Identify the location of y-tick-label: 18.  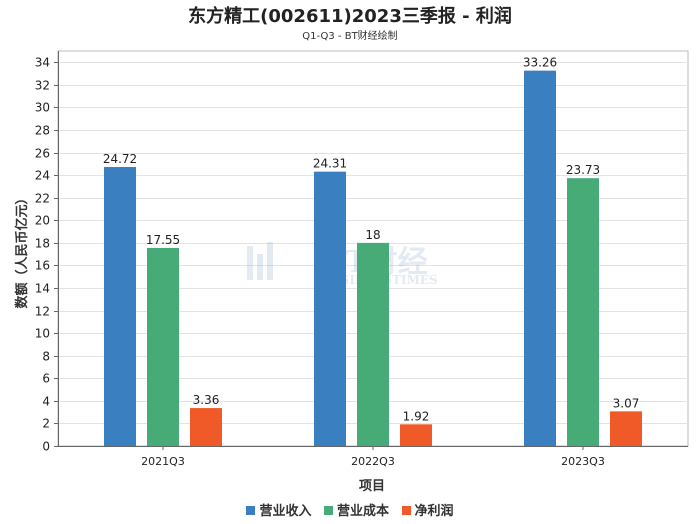
(42, 244).